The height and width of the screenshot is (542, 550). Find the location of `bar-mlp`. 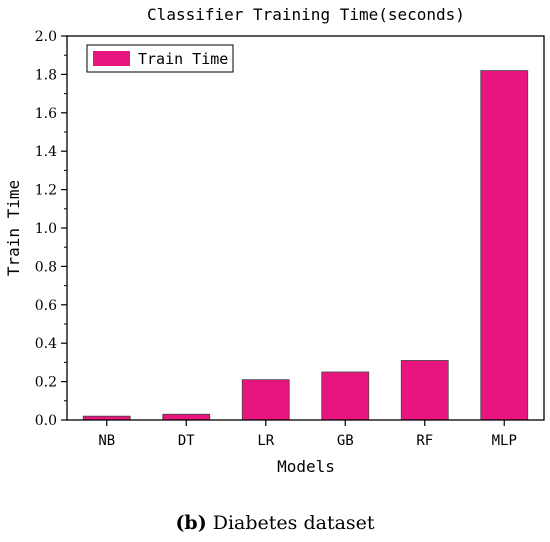

bar-mlp is located at coordinates (504, 245).